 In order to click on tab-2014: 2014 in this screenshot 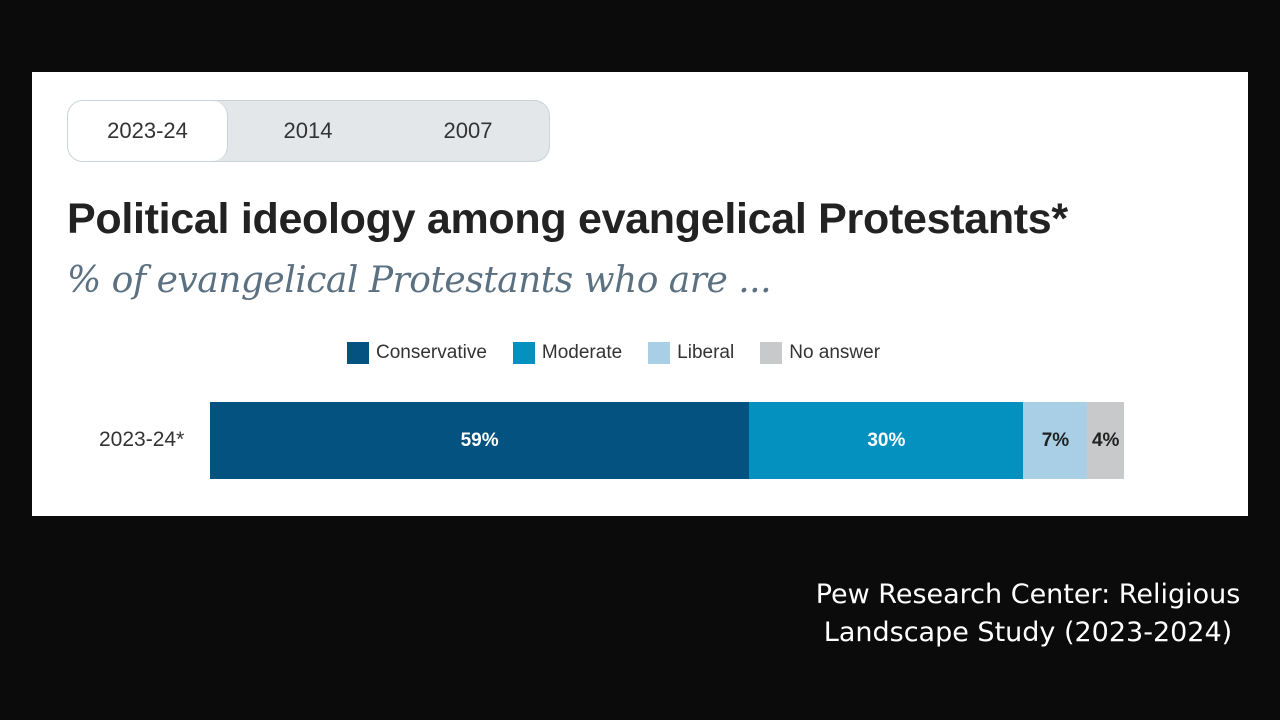, I will do `click(308, 130)`.